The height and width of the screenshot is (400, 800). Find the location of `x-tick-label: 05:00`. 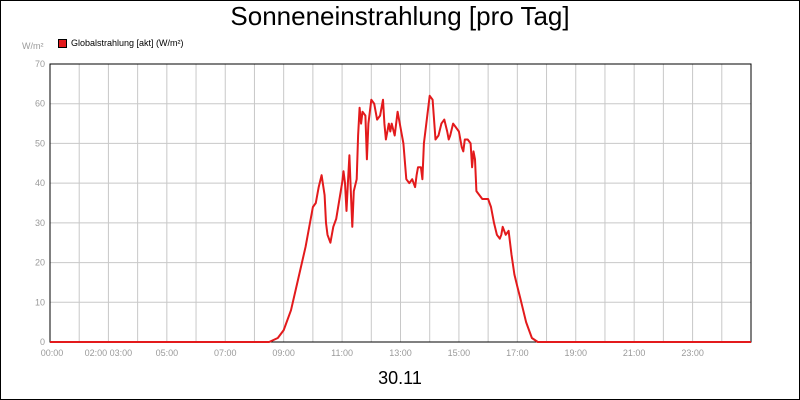

x-tick-label: 05:00 is located at coordinates (167, 353).